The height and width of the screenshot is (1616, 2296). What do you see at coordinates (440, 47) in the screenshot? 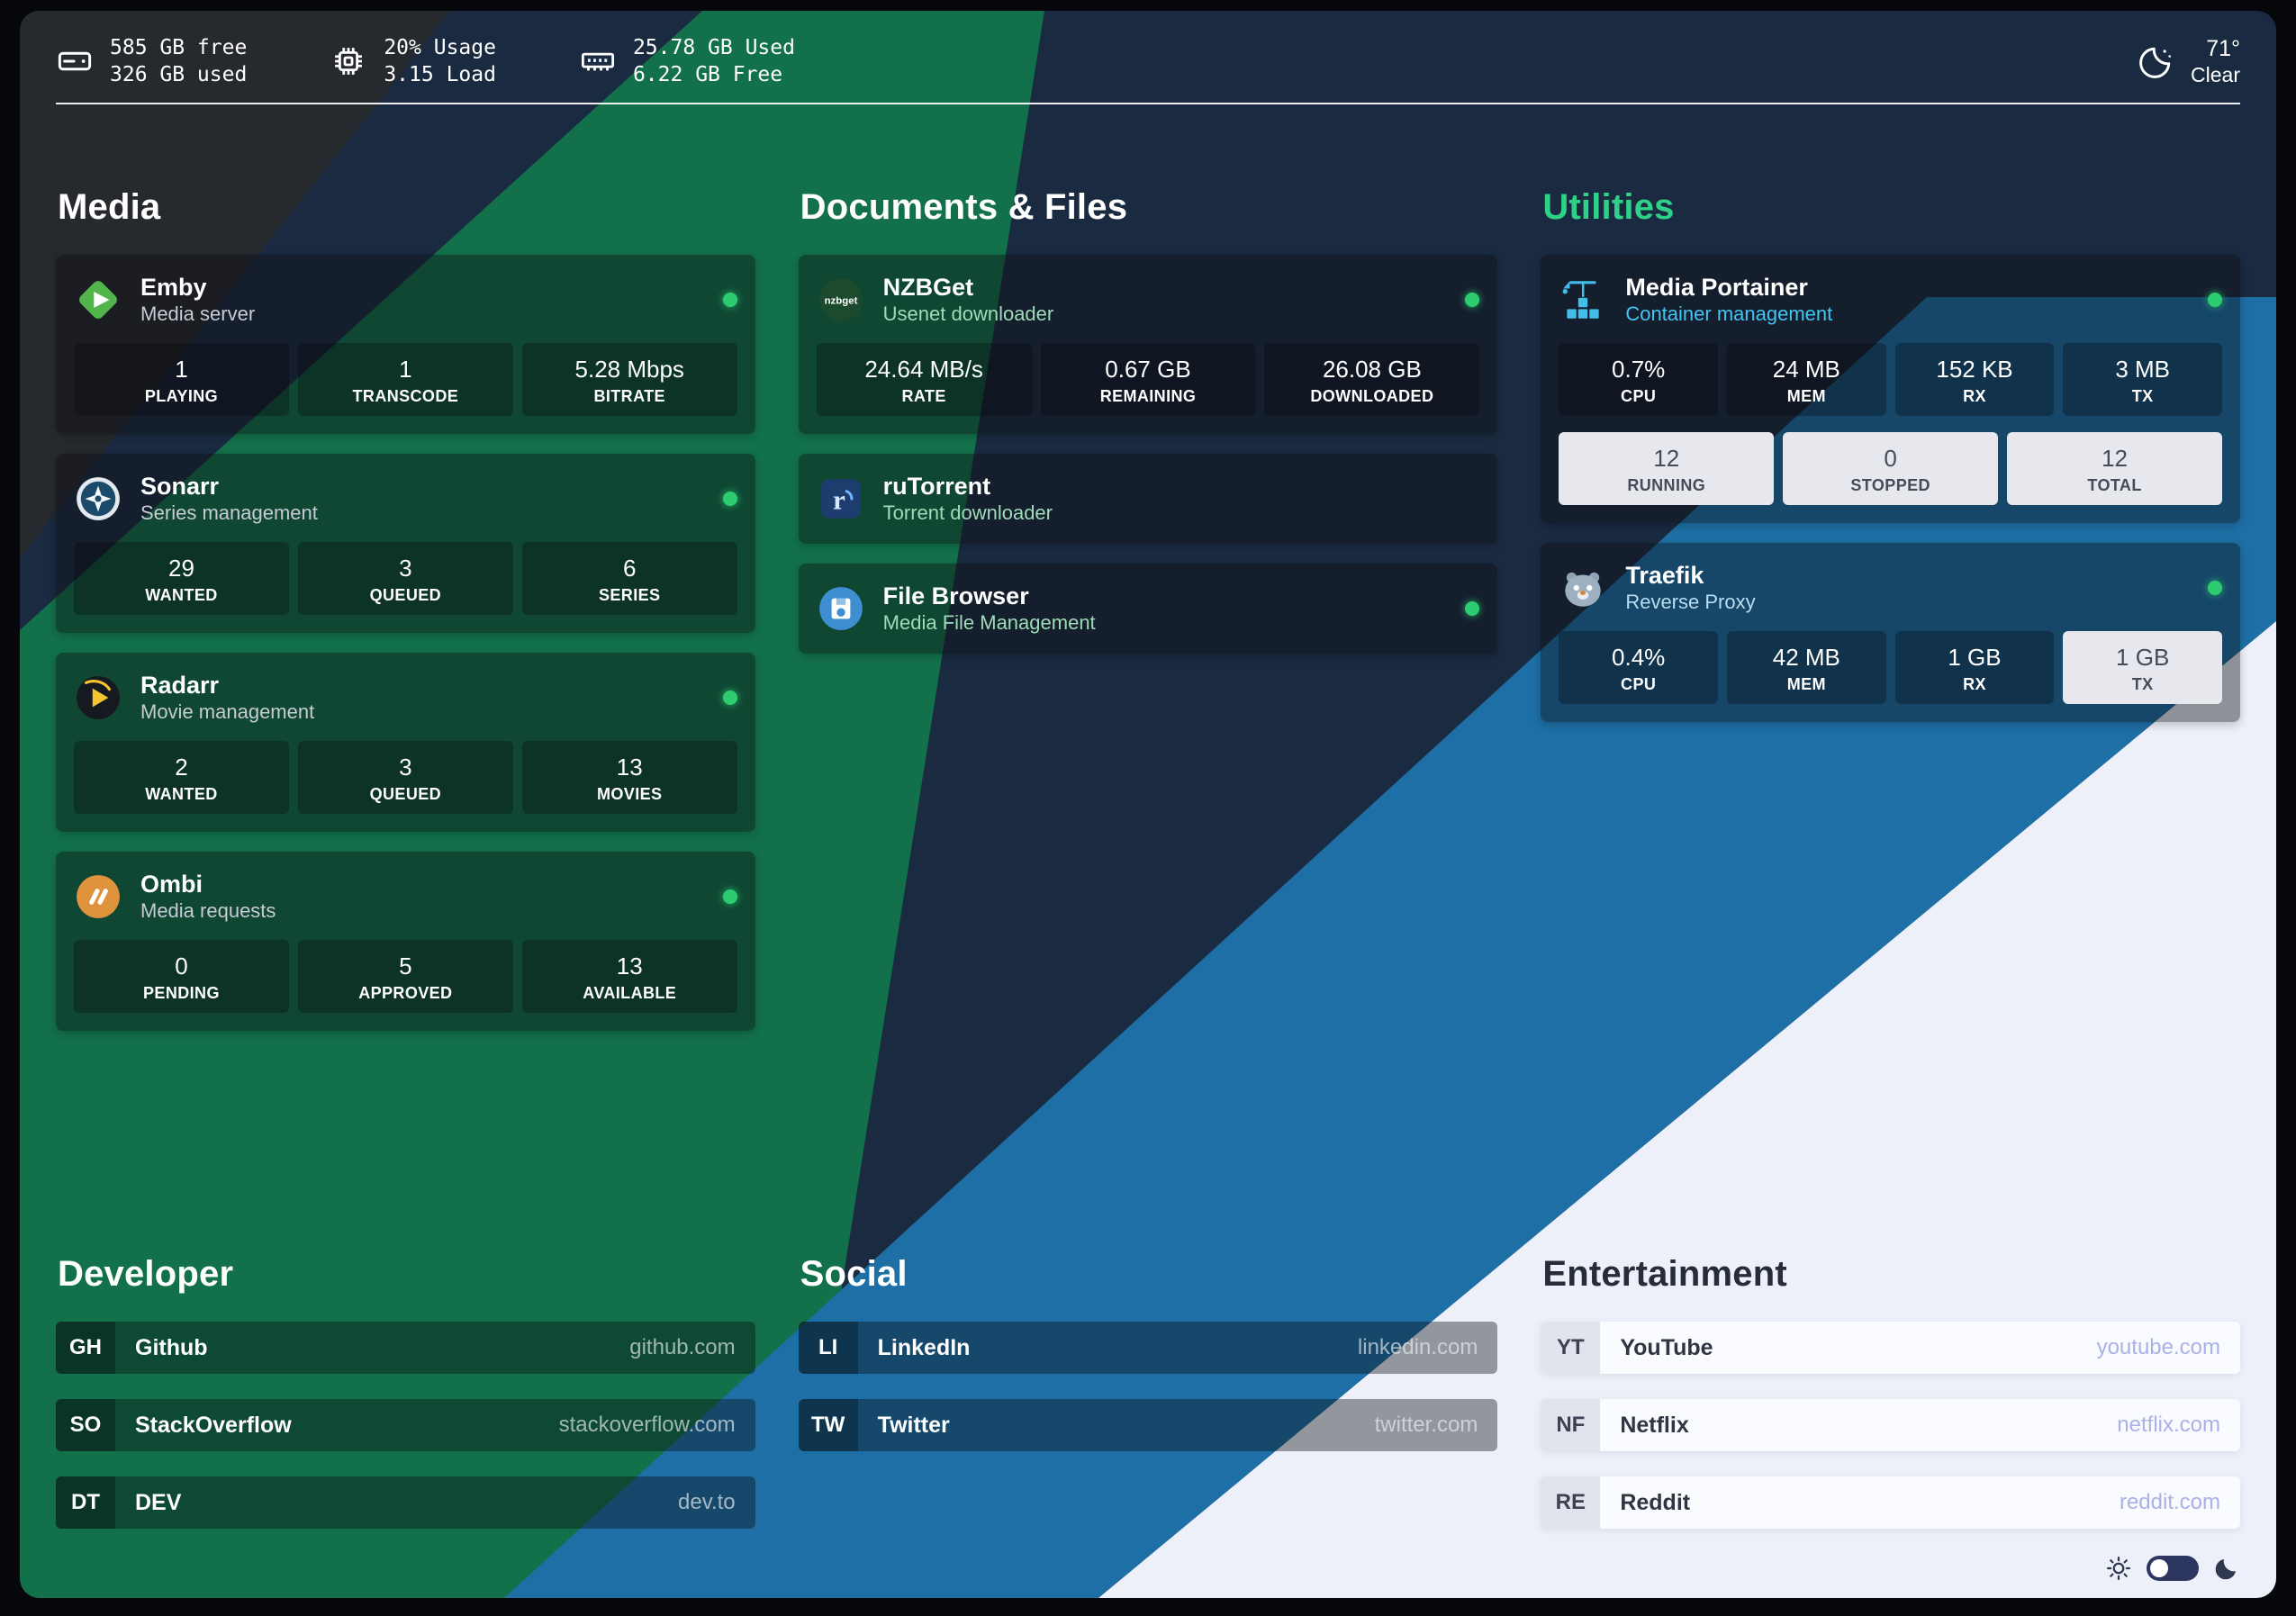
I see `stat-line: 20% Usage` at bounding box center [440, 47].